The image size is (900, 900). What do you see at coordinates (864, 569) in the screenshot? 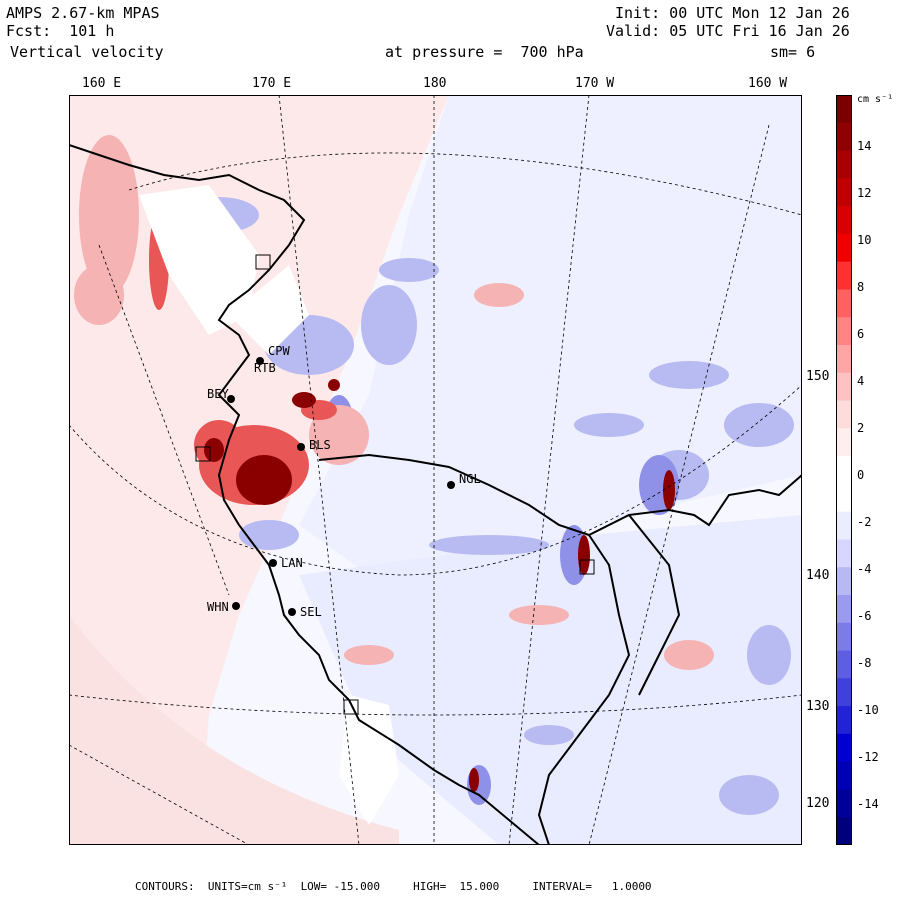
I see `colorbar-tick-label: -4` at bounding box center [864, 569].